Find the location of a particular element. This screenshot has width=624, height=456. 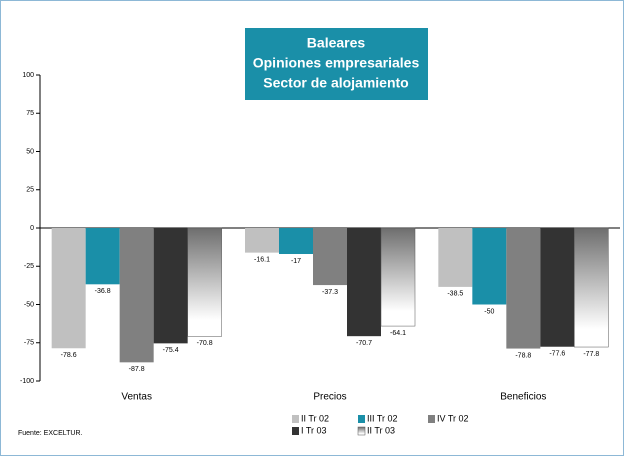

y-tick-label: 100 is located at coordinates (28, 75).